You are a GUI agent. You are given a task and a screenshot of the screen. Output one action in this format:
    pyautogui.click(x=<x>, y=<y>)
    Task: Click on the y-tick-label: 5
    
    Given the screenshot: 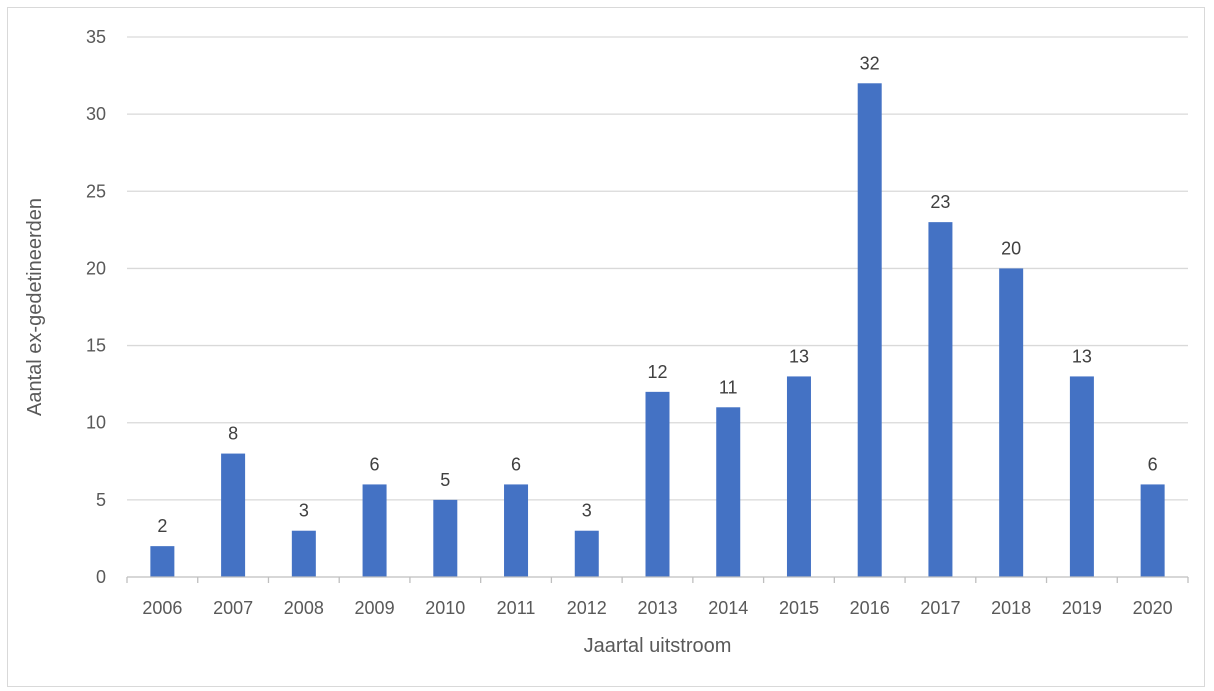 What is the action you would take?
    pyautogui.click(x=101, y=500)
    